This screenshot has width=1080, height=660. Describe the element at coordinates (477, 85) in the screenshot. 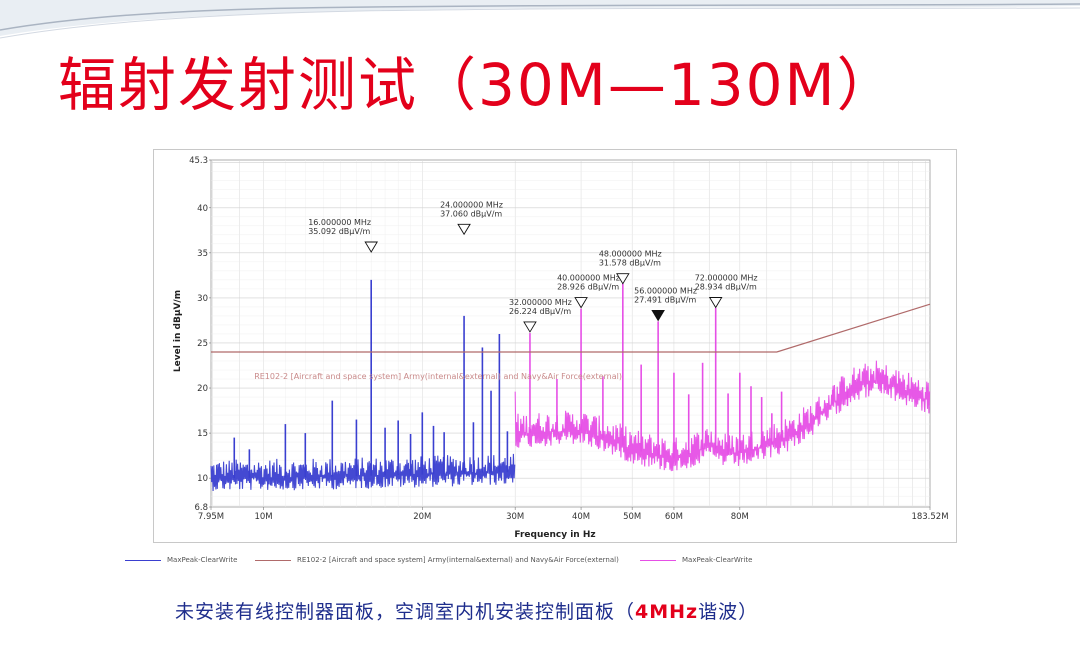

I see `slide-title: 辐射发射测试（30M—130M）` at that location.